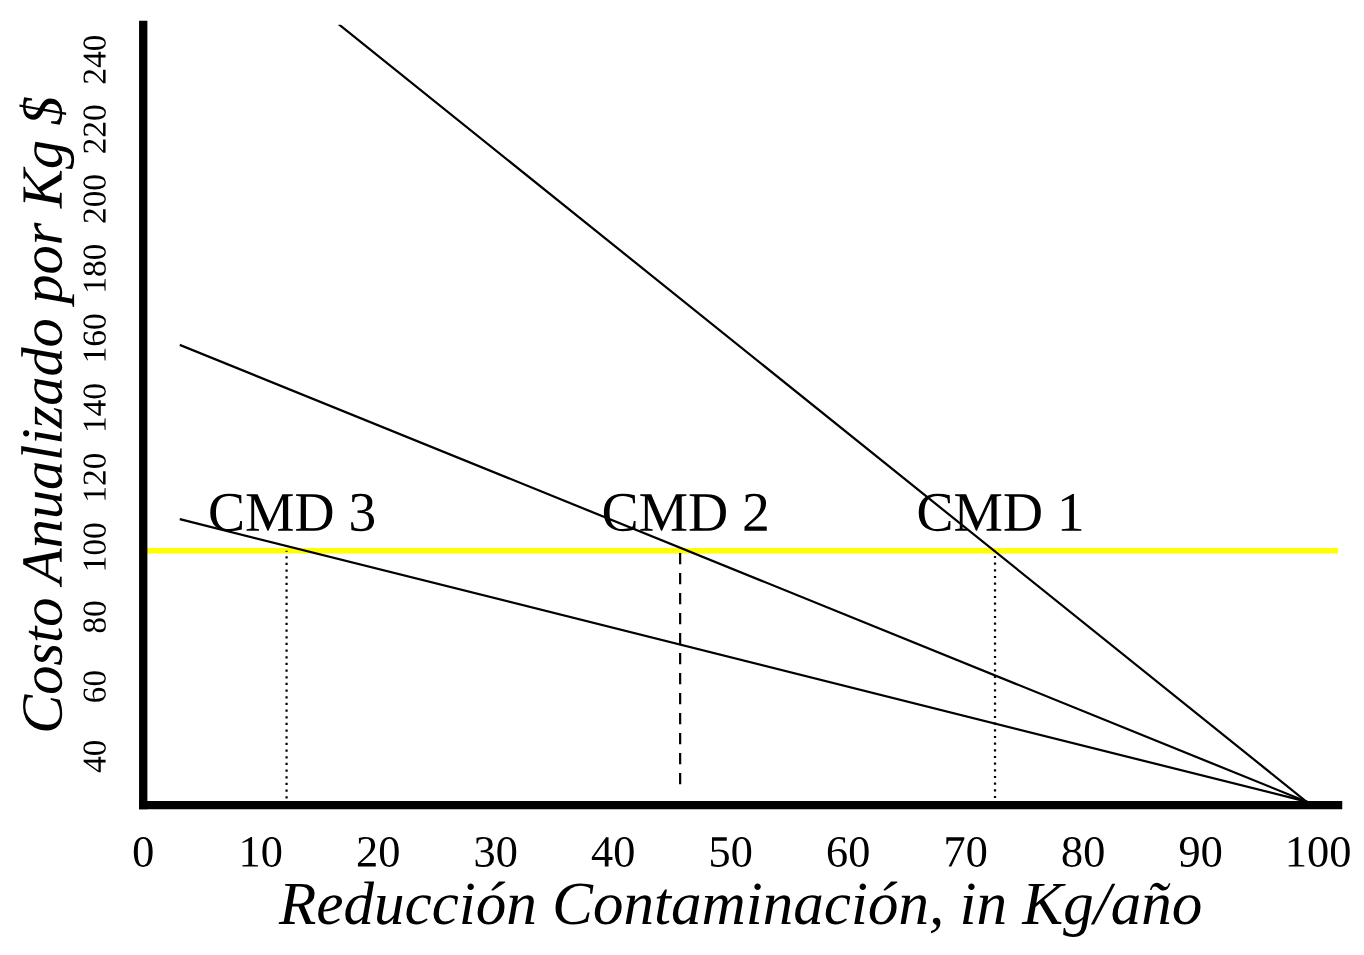 The width and height of the screenshot is (1364, 955). Describe the element at coordinates (94, 617) in the screenshot. I see `y-tick-label: 80` at that location.